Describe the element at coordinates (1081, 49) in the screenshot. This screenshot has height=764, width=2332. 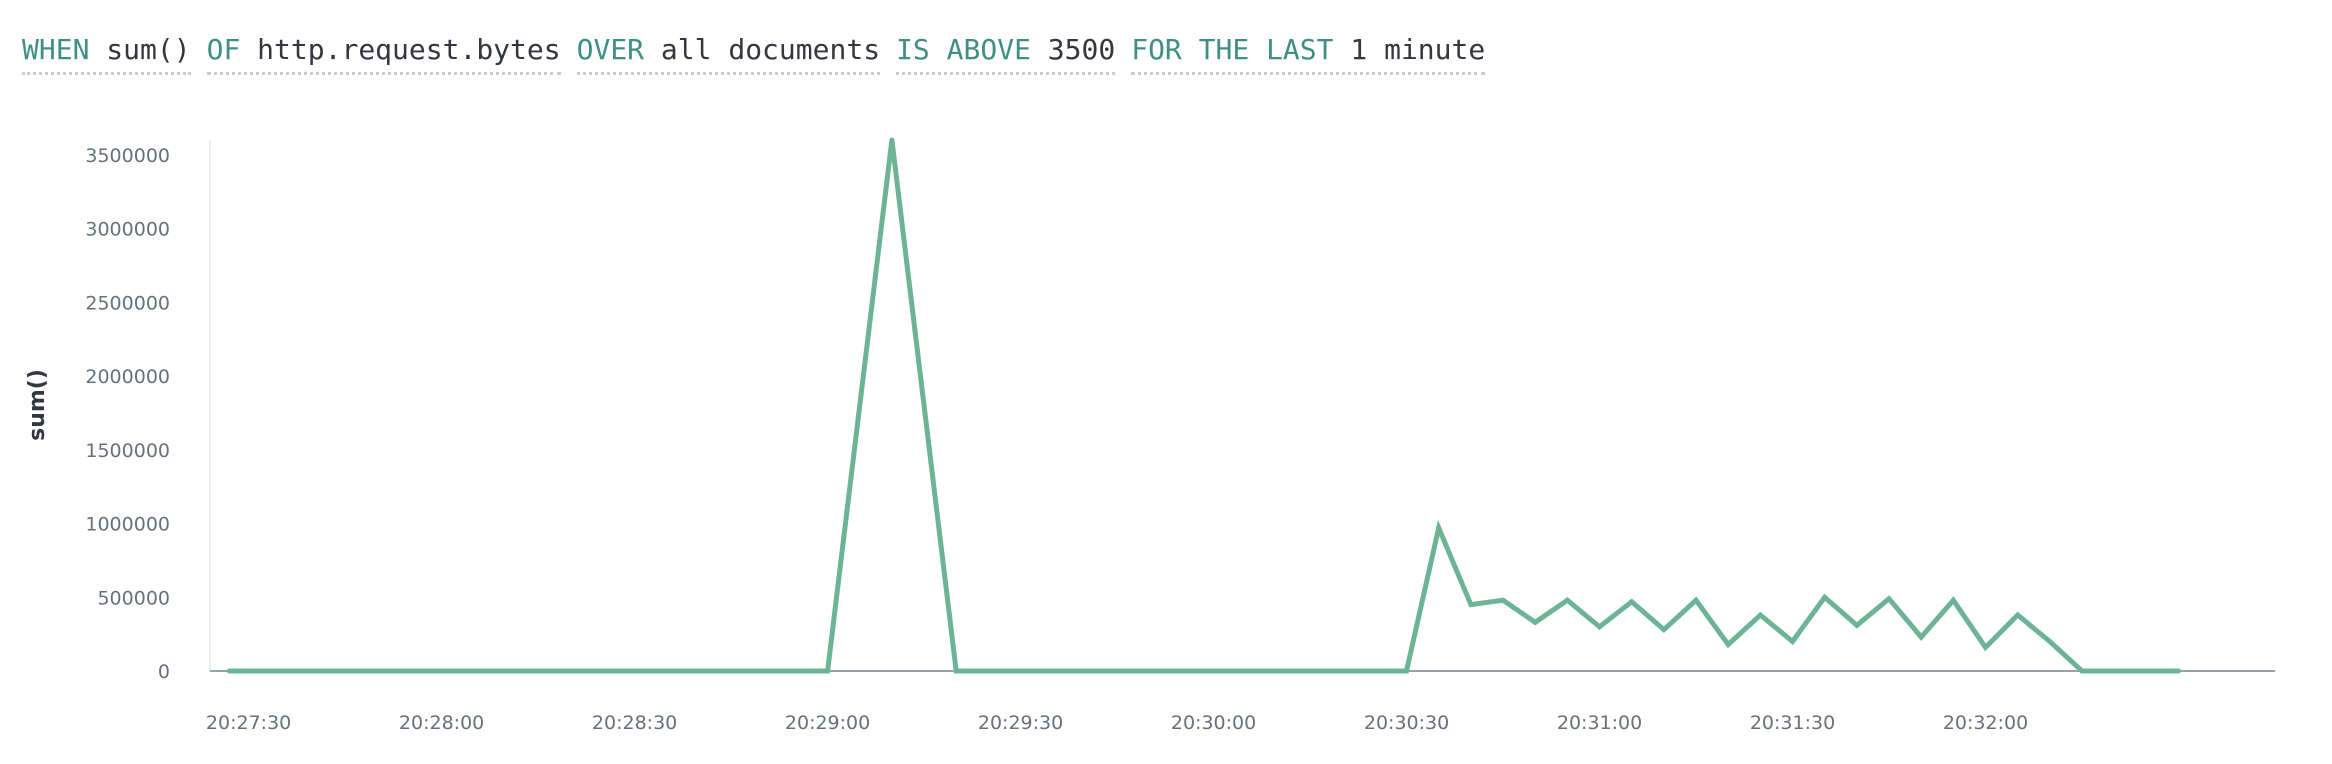
I see `expression-value: 3500` at that location.